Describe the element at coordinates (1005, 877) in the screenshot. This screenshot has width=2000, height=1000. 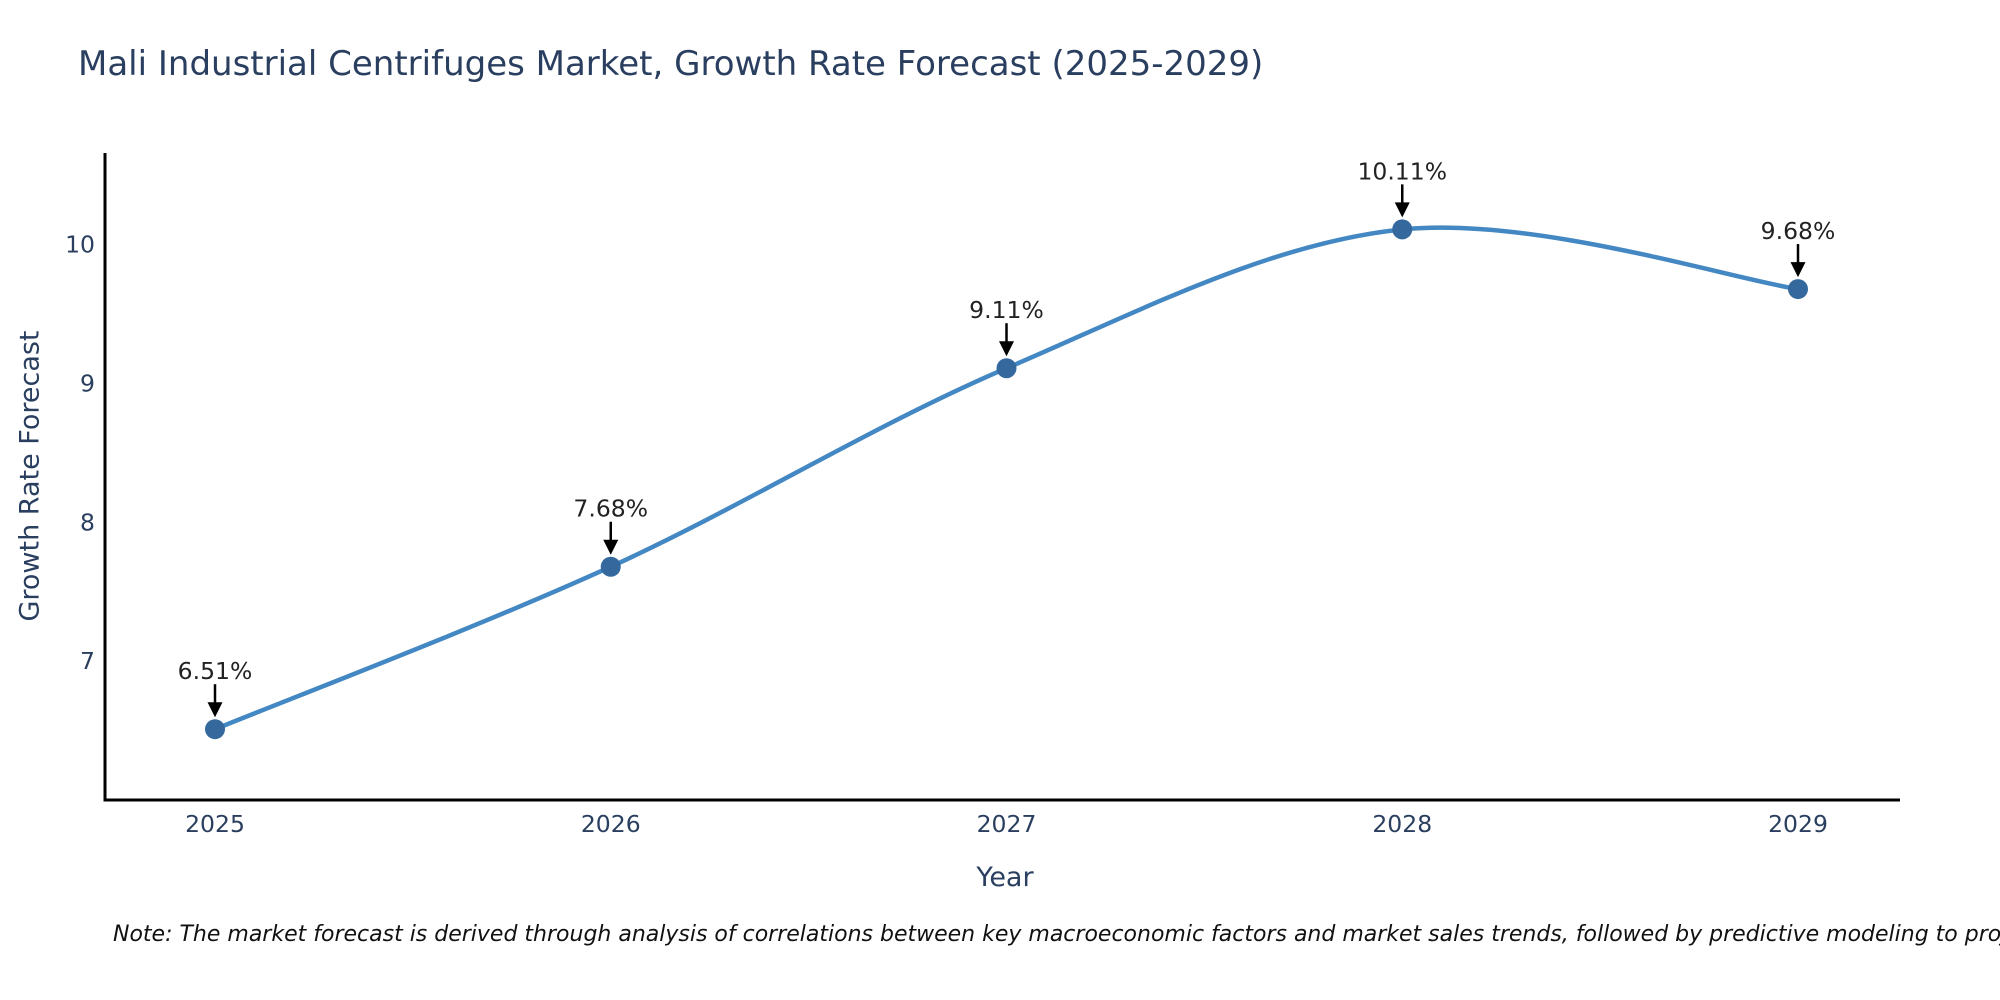
I see `x-axis-title: Year` at that location.